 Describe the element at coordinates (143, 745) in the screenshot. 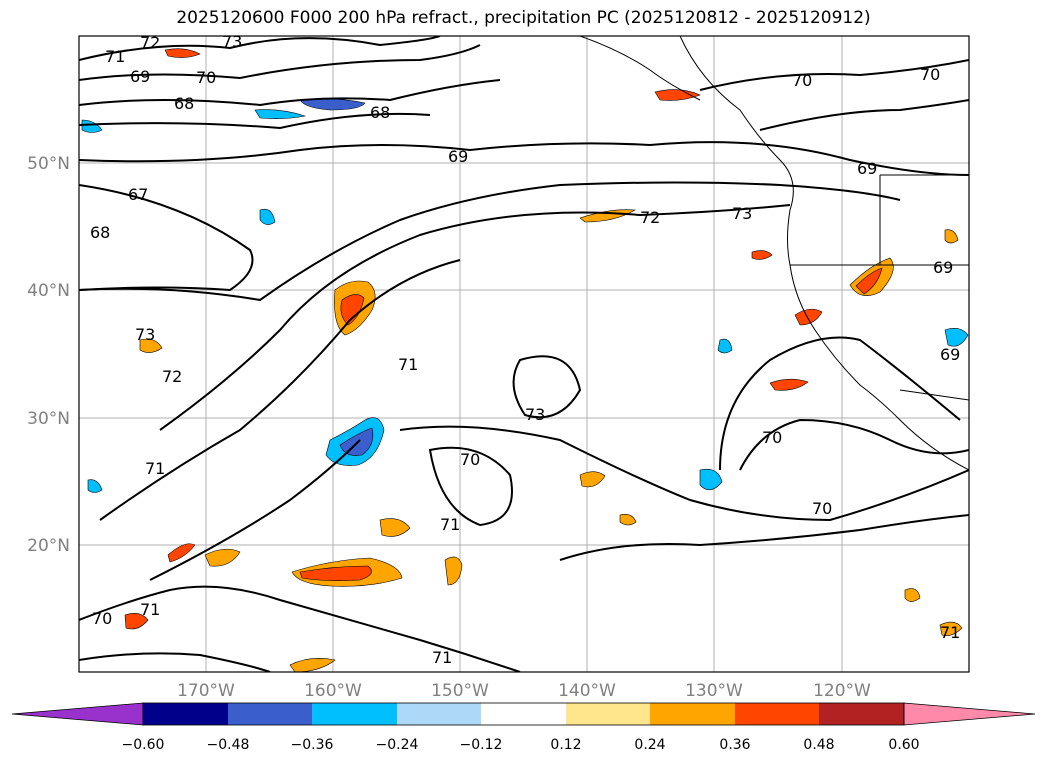

I see `colorbar-tick-label: −0.60` at that location.